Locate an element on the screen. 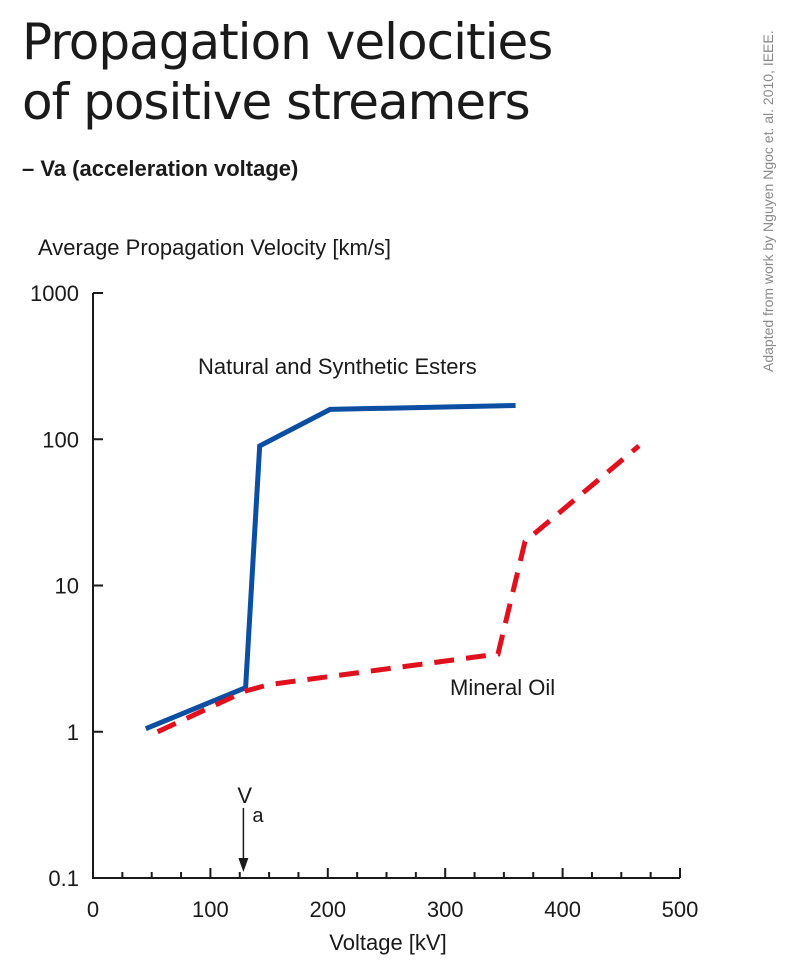  y-tick-label: 1 is located at coordinates (73, 732).